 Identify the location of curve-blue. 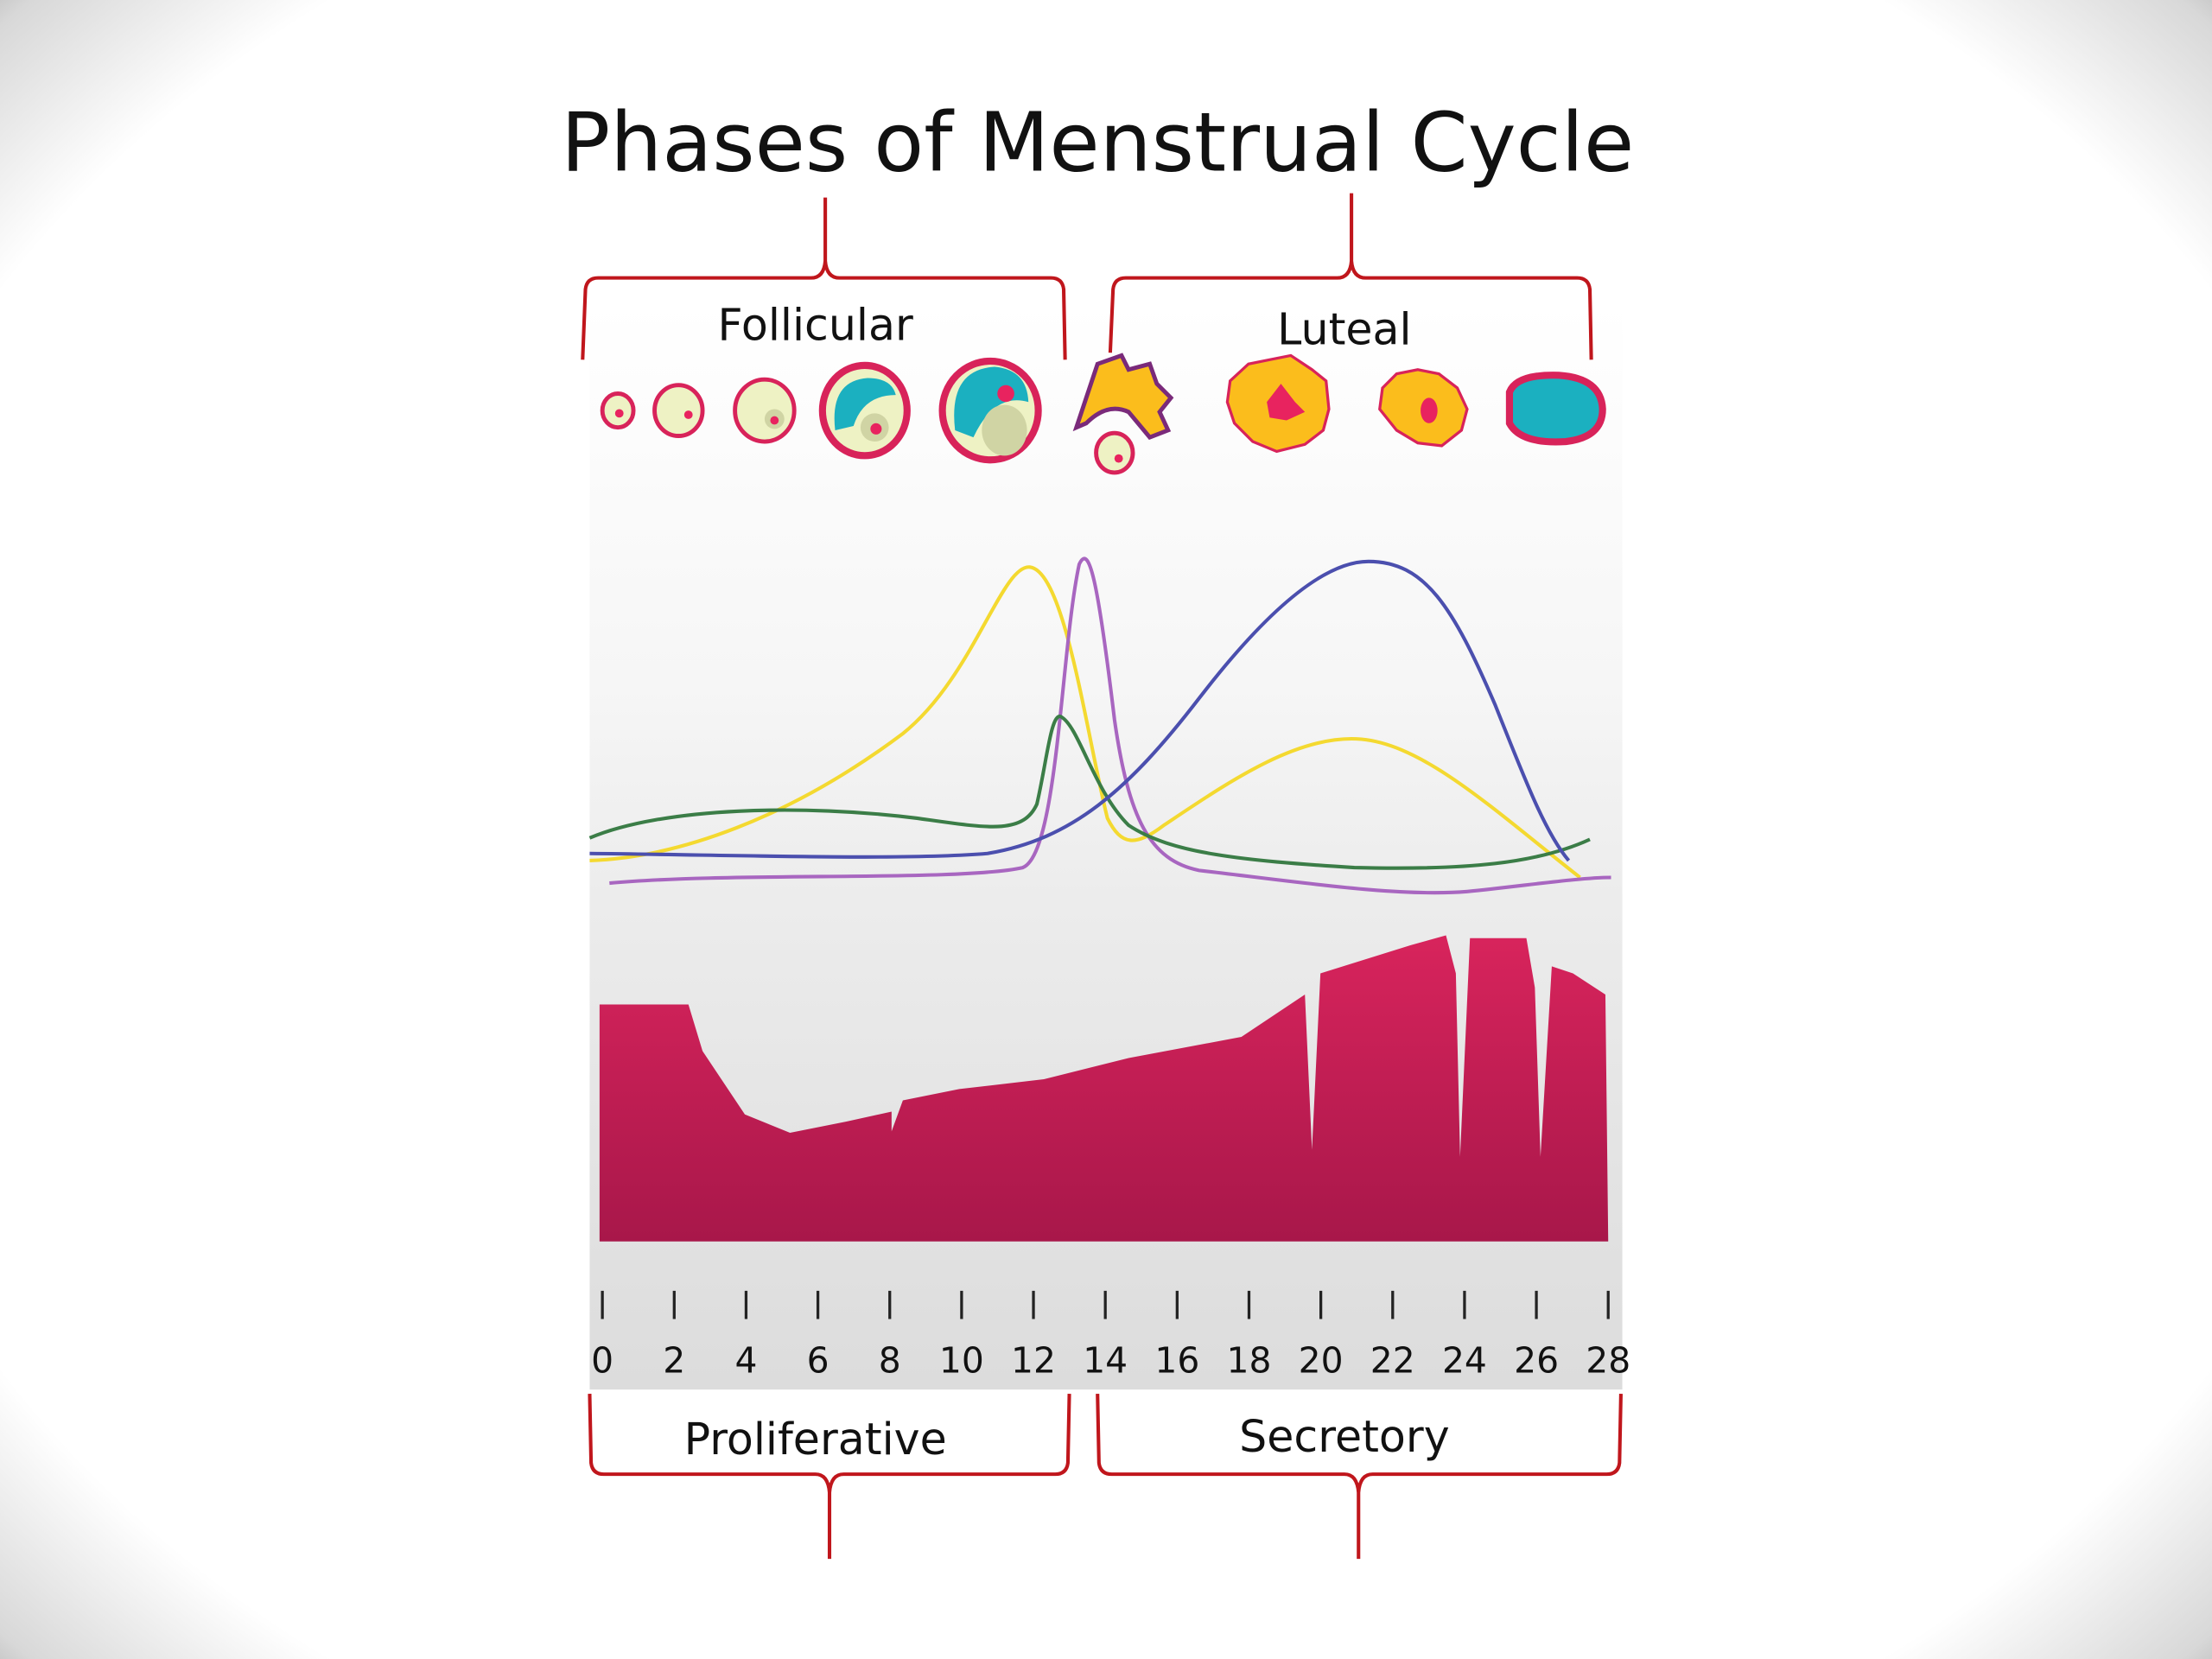
(1080, 710).